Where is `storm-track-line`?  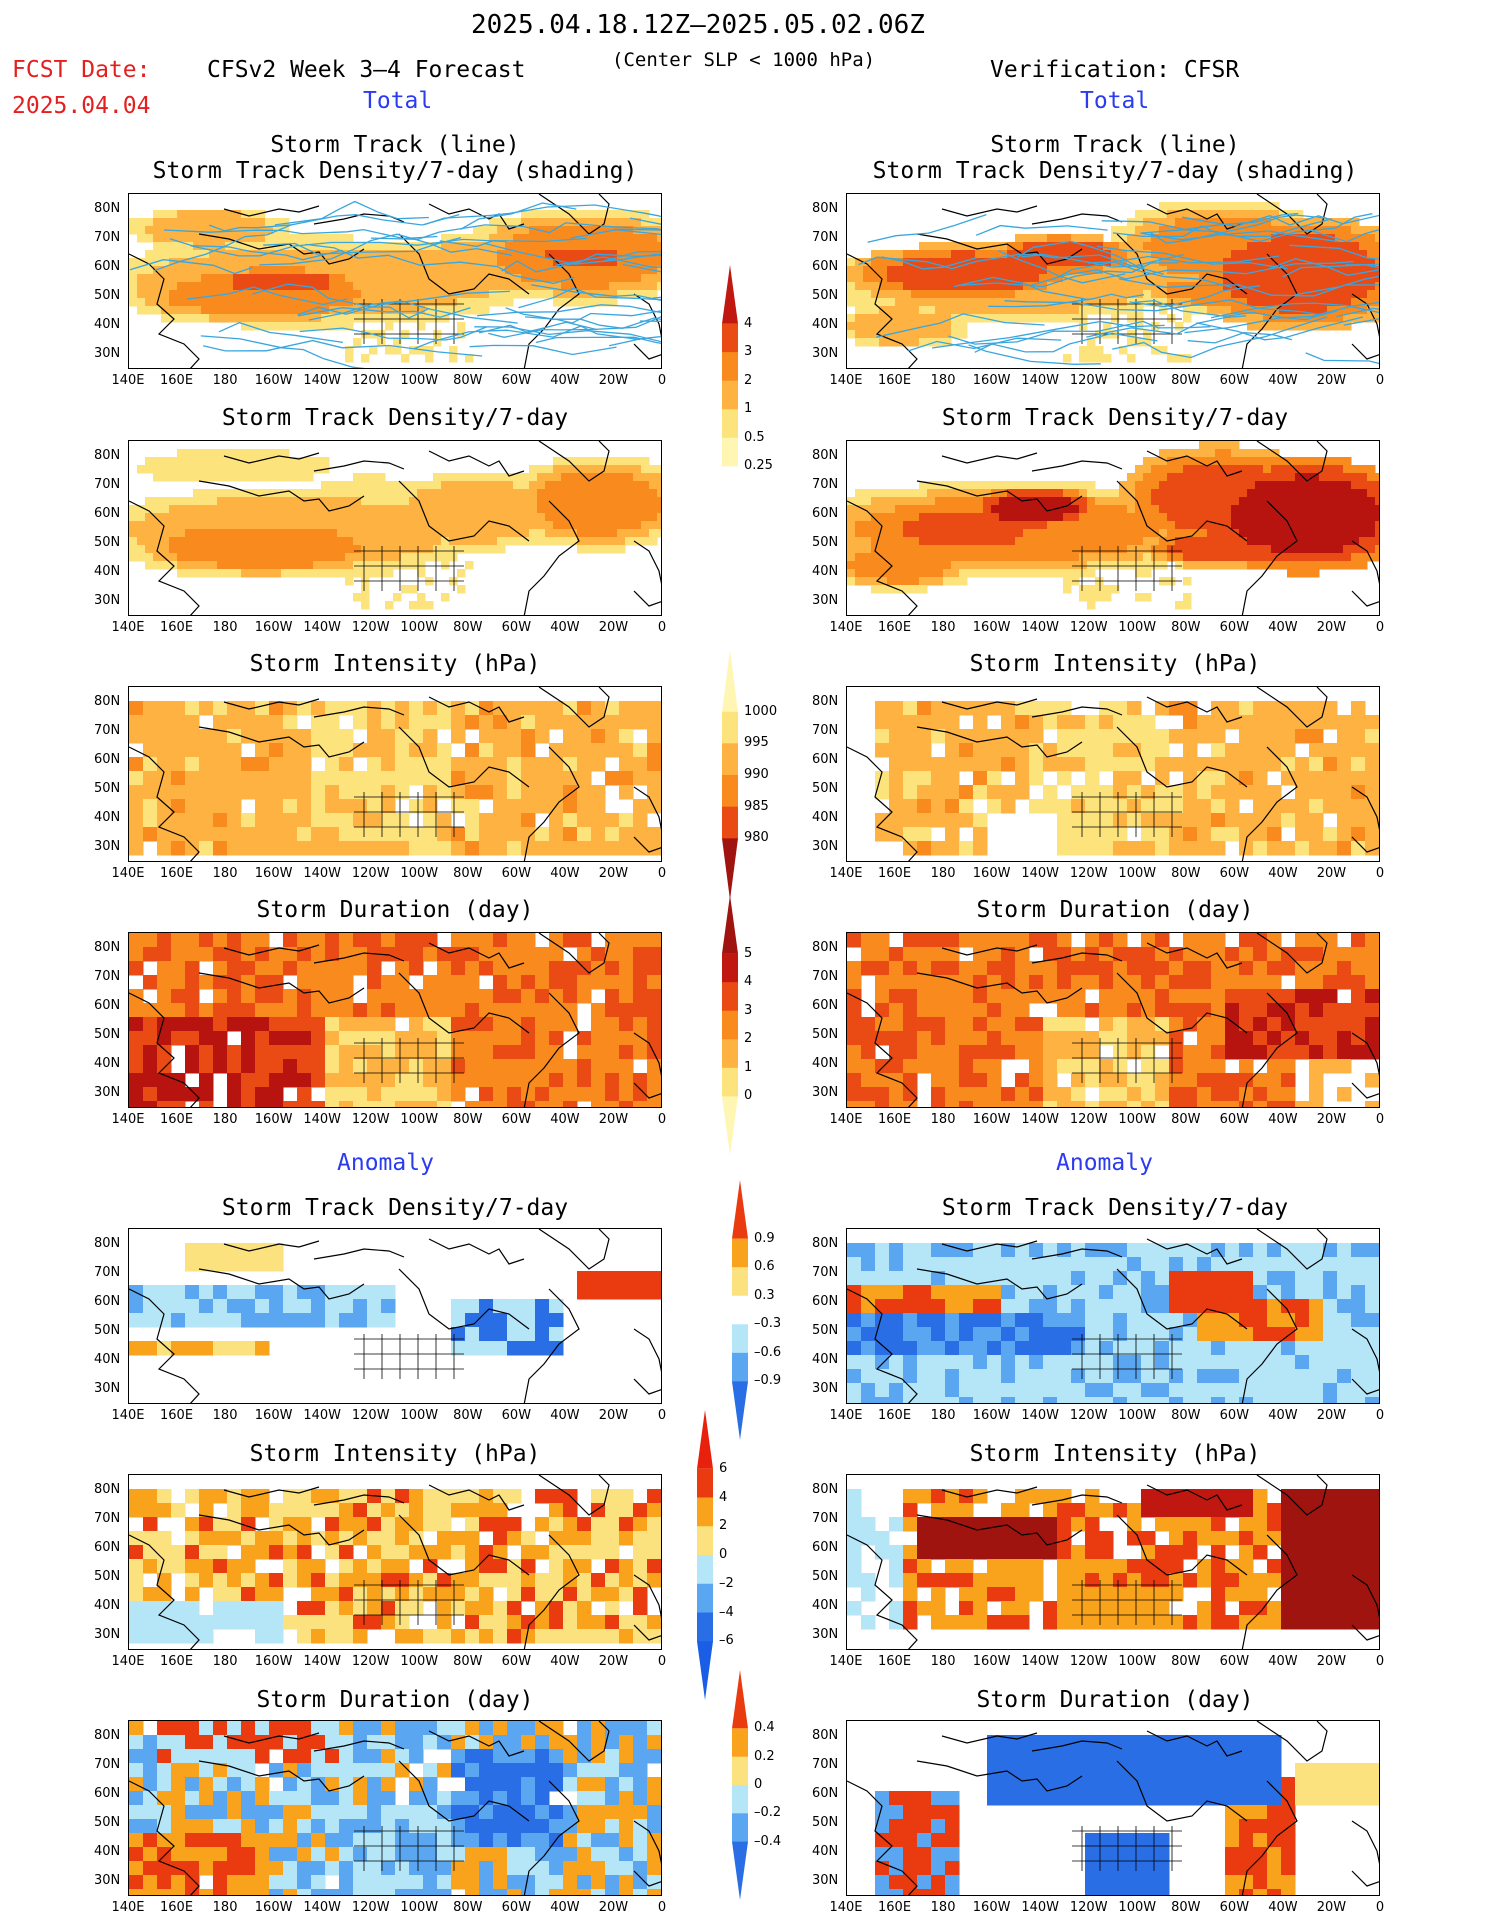
storm-track-line is located at coordinates (267, 296).